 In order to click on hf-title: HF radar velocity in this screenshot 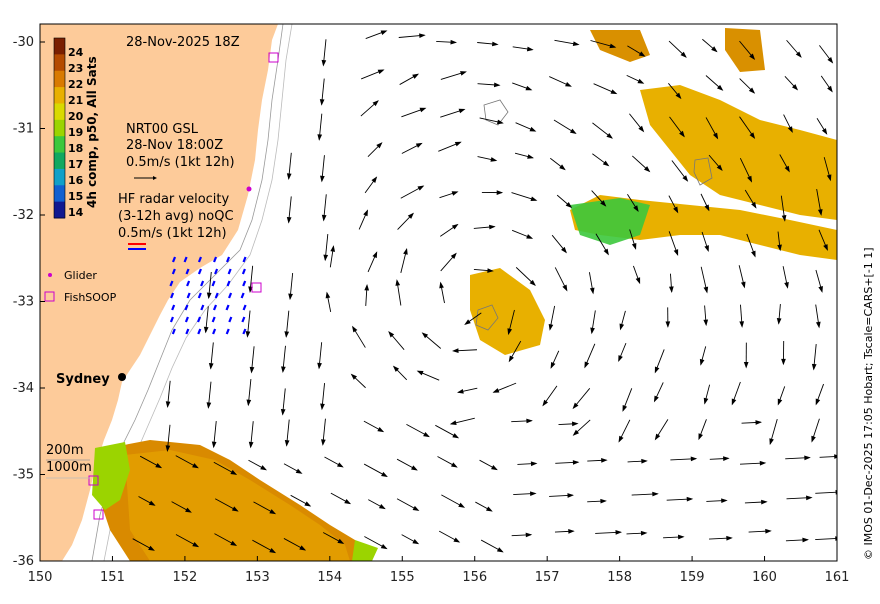, I will do `click(174, 199)`.